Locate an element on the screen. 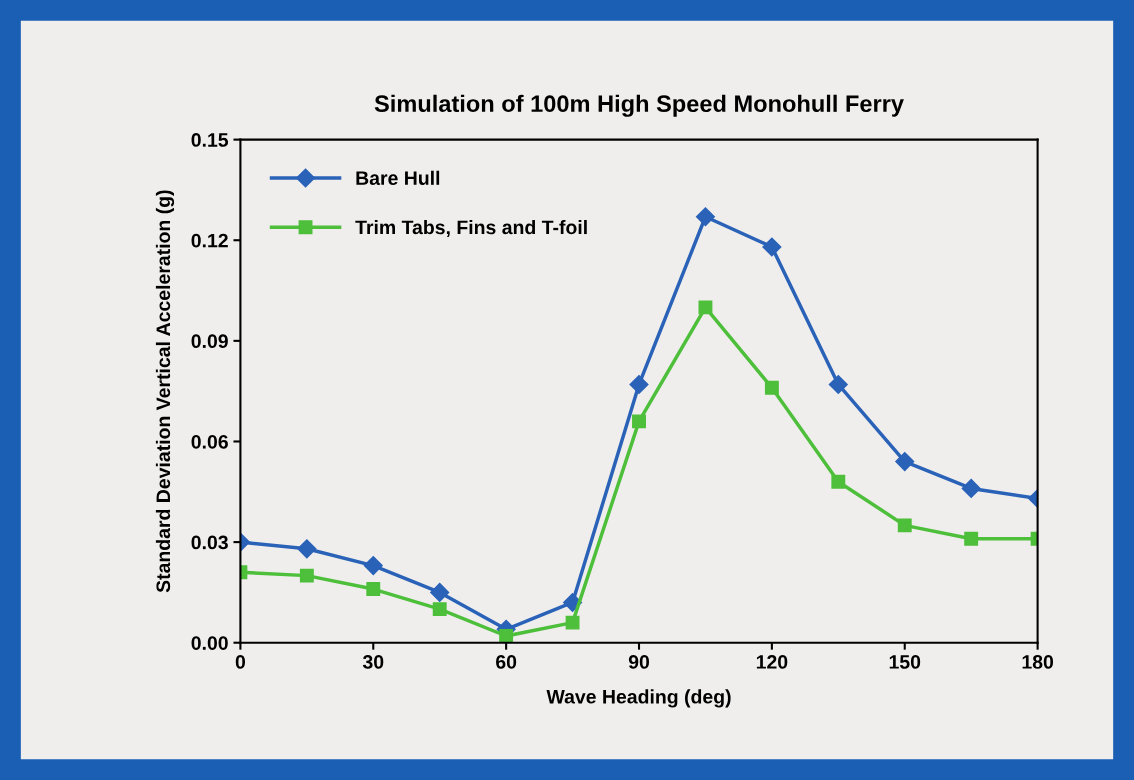  x-axis-title: Wave Heading (deg) is located at coordinates (638, 698).